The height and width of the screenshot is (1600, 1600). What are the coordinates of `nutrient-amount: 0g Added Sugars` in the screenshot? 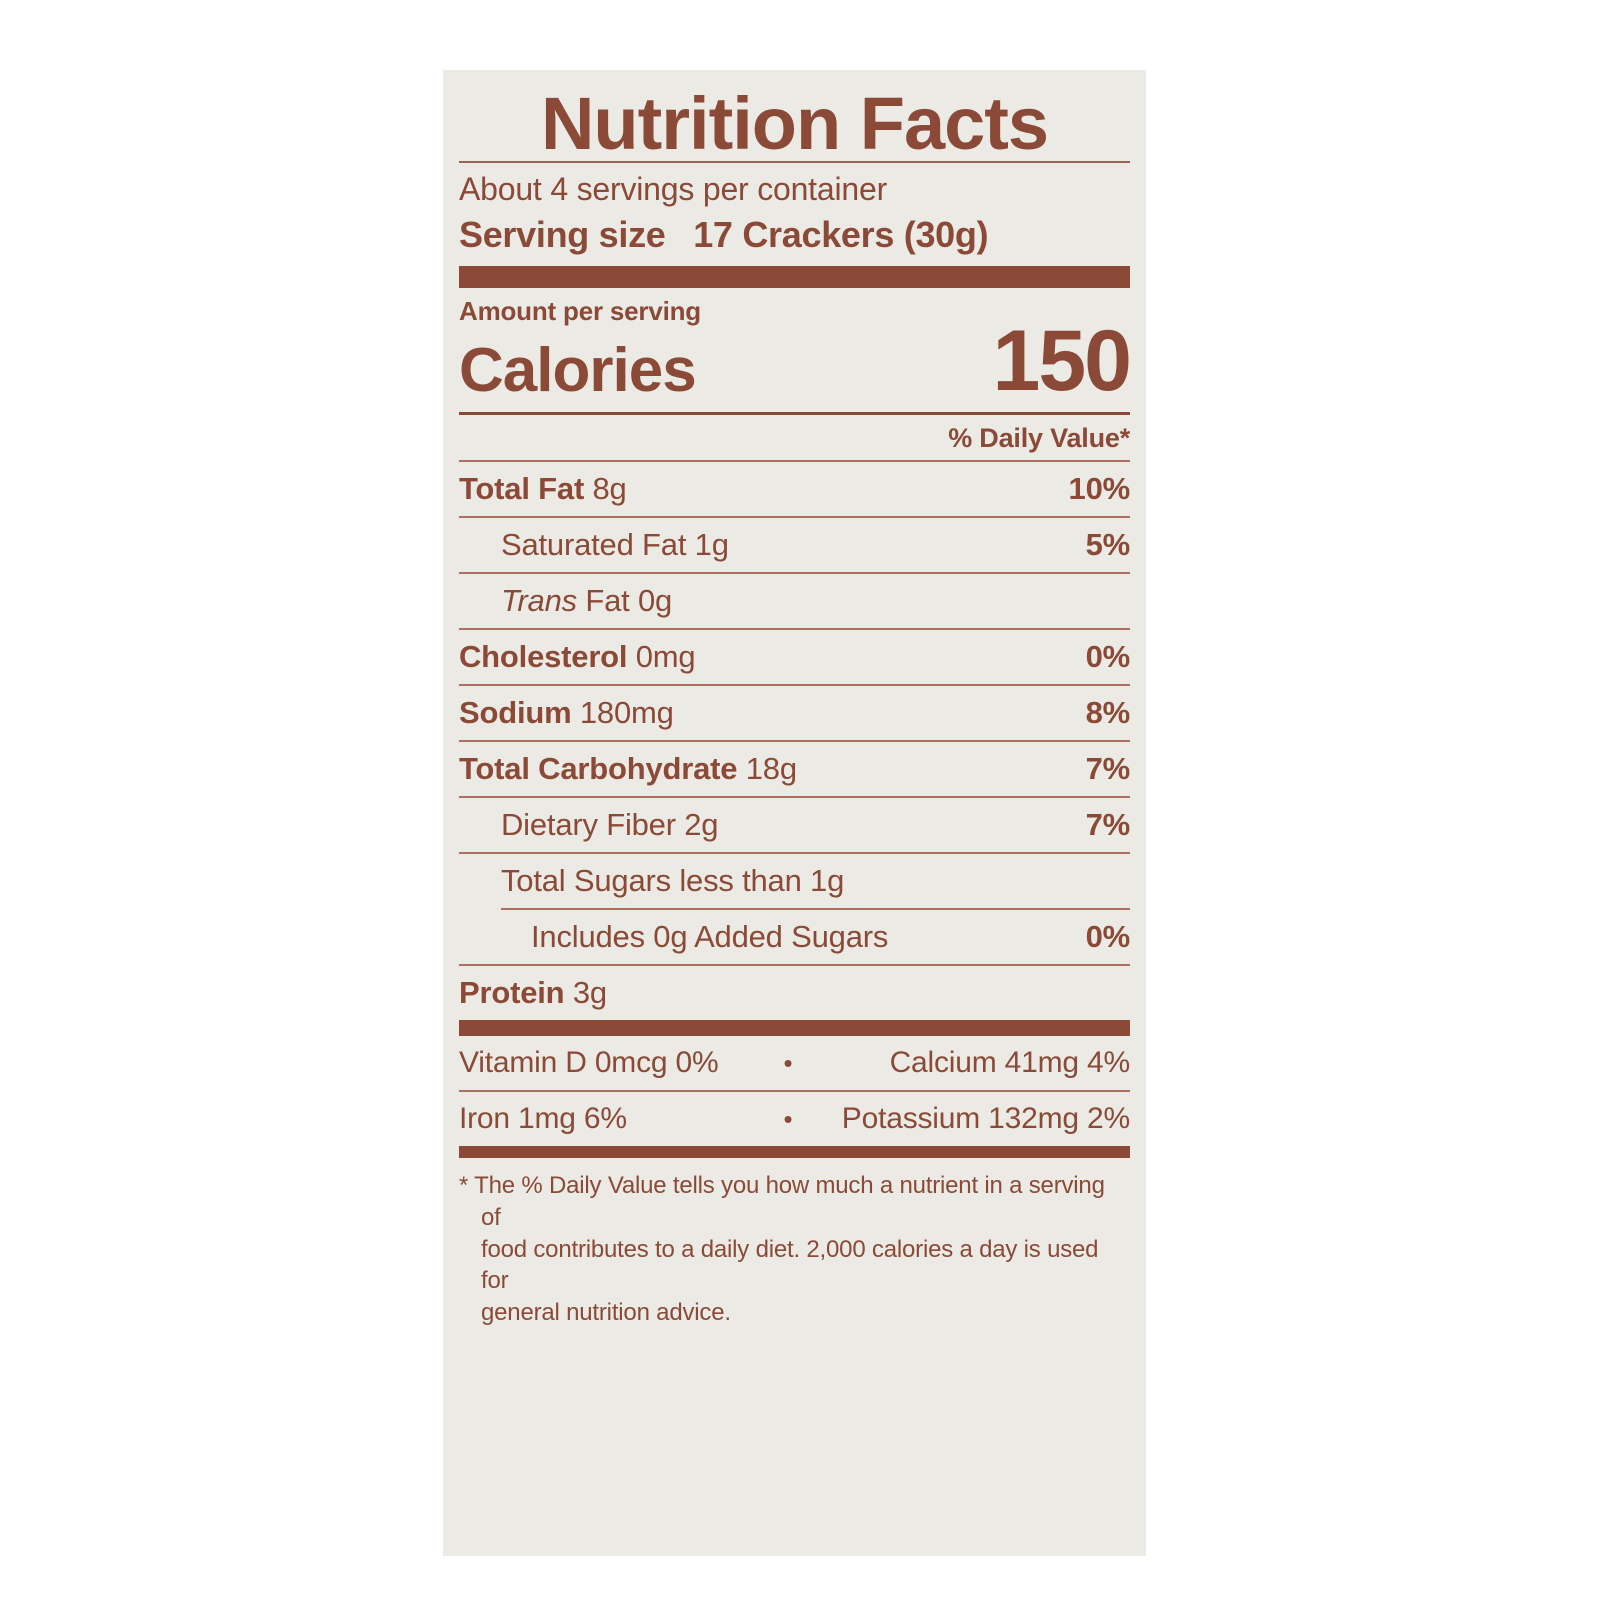 It's located at (771, 937).